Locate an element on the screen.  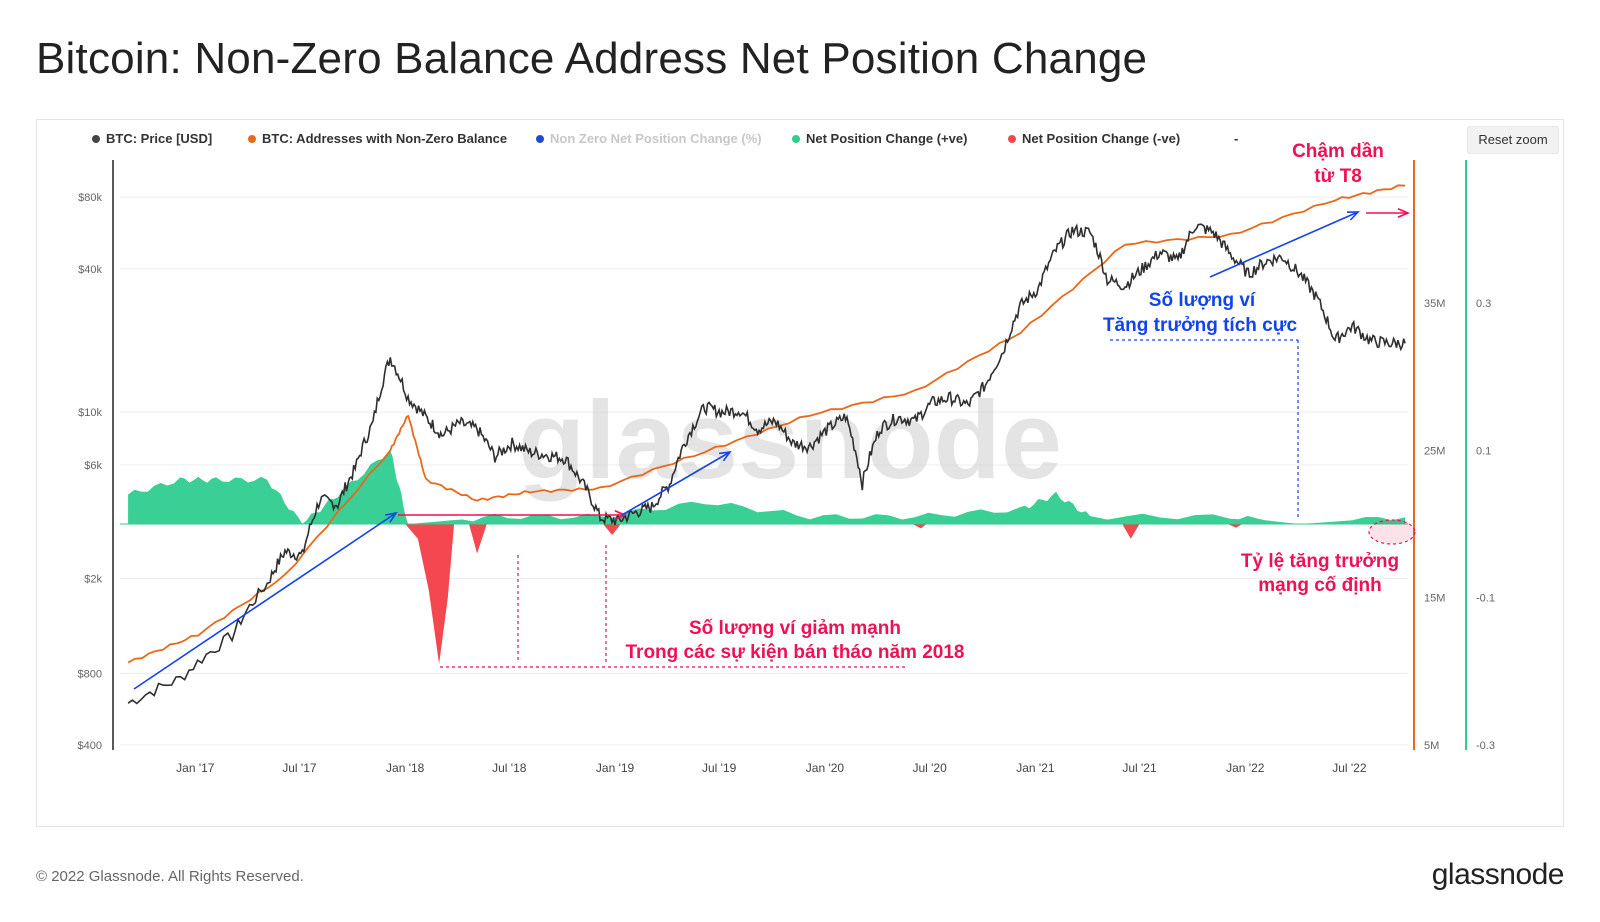
annotation-arrow-blue-2019 is located at coordinates (676, 483).